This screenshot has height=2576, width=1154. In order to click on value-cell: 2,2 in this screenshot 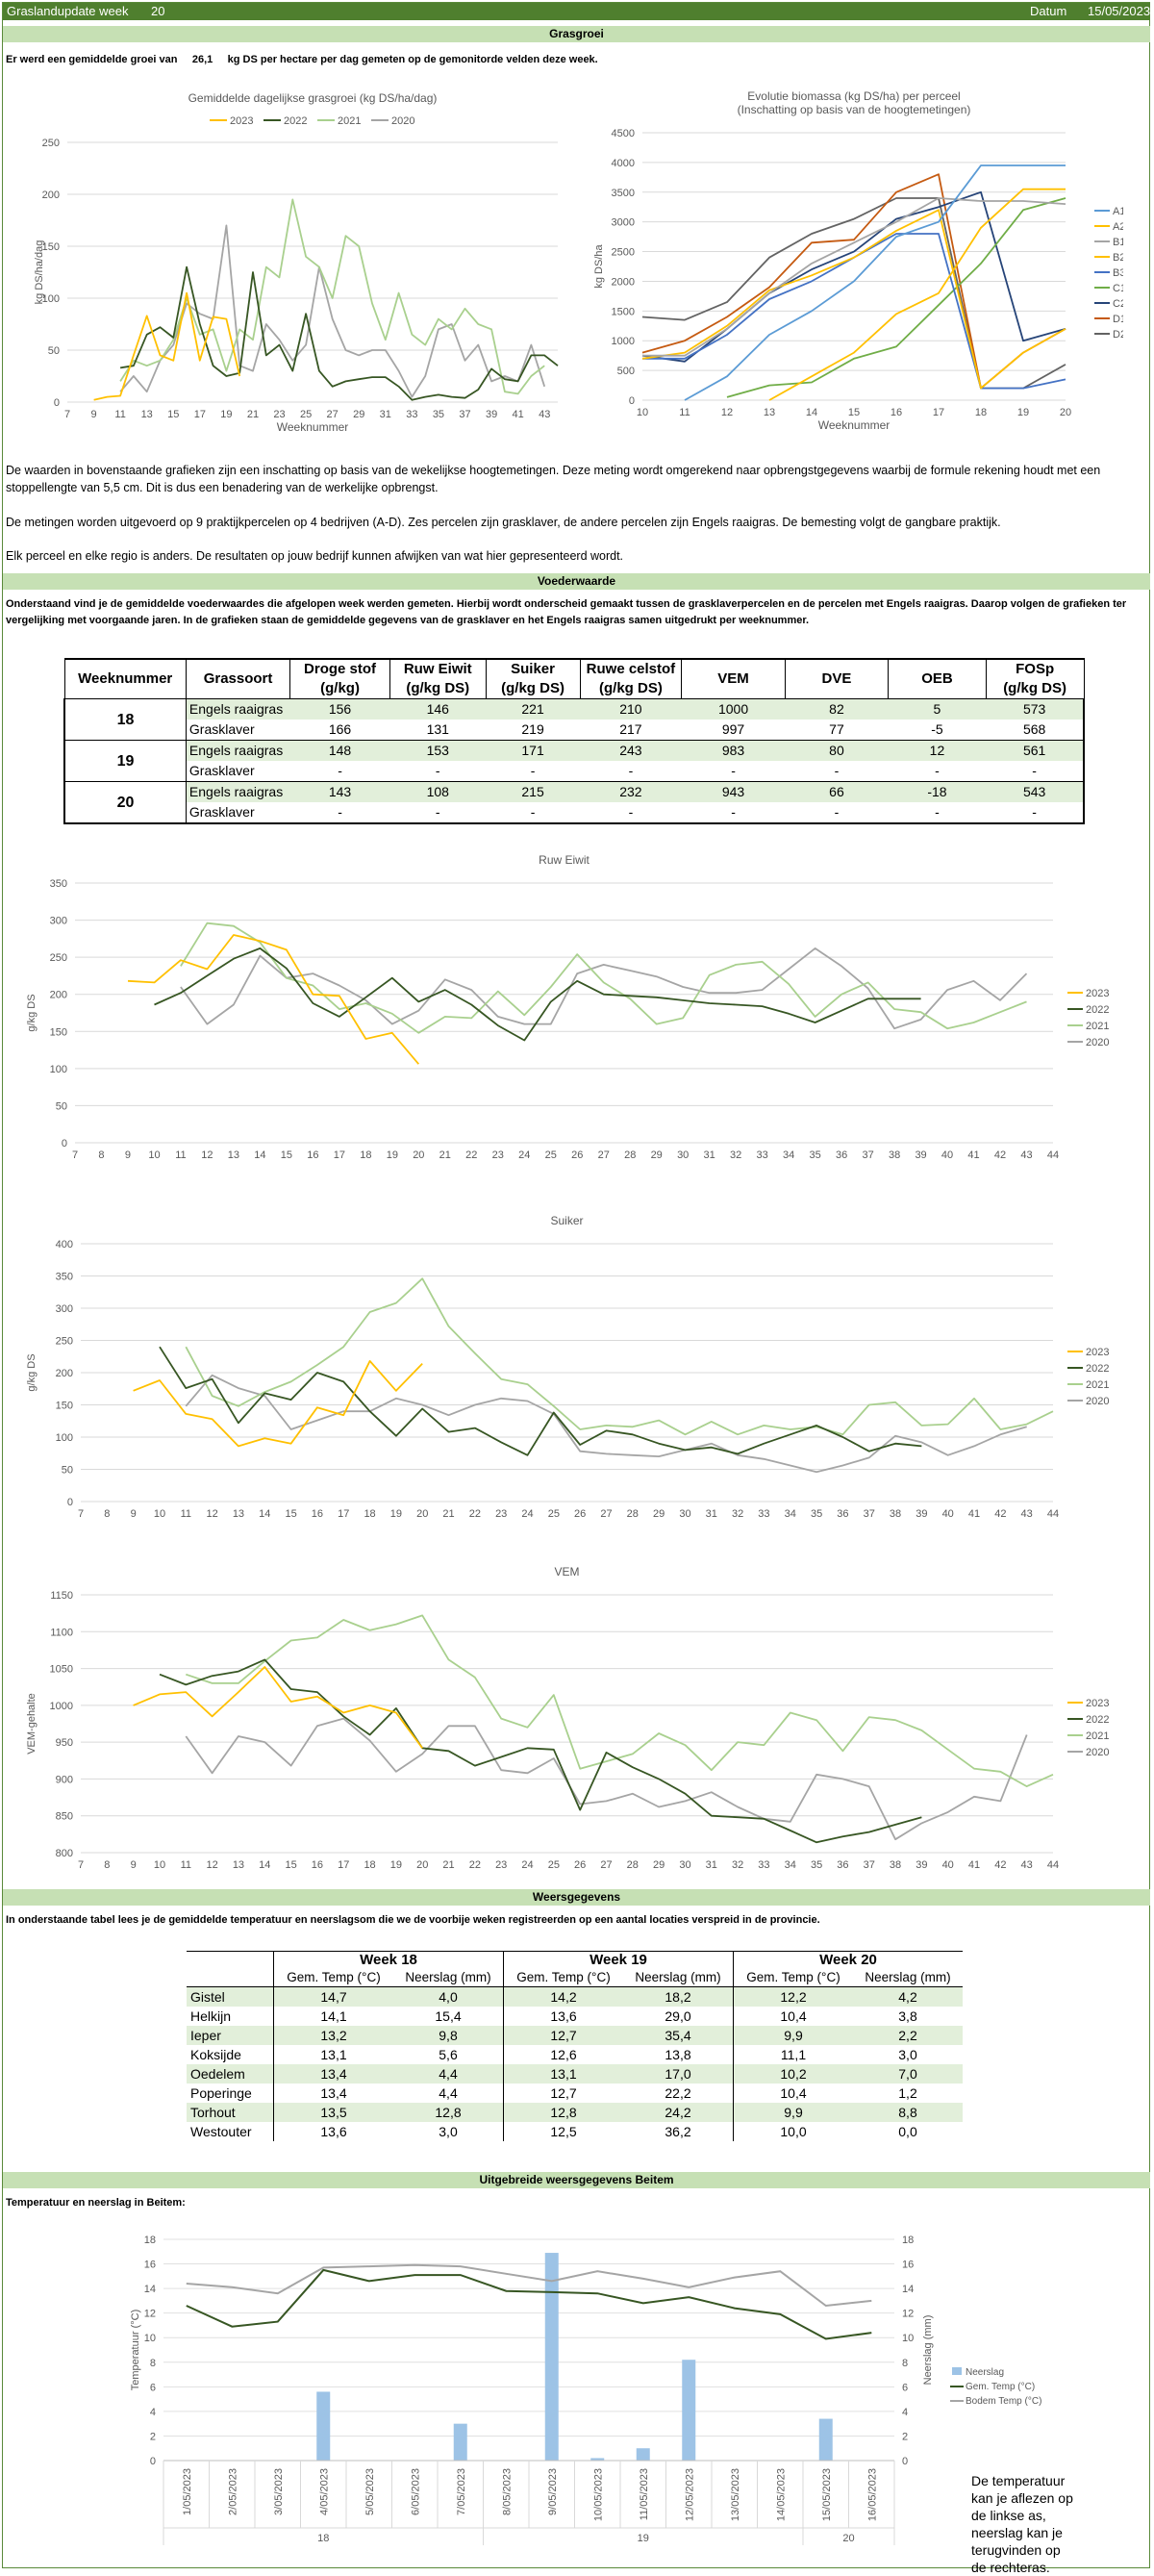, I will do `click(908, 2035)`.